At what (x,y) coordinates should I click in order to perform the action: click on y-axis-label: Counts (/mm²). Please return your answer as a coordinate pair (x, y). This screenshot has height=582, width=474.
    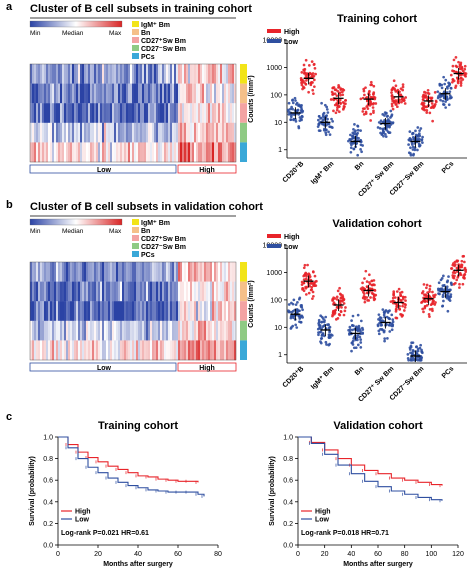
    Looking at the image, I should click on (251, 98).